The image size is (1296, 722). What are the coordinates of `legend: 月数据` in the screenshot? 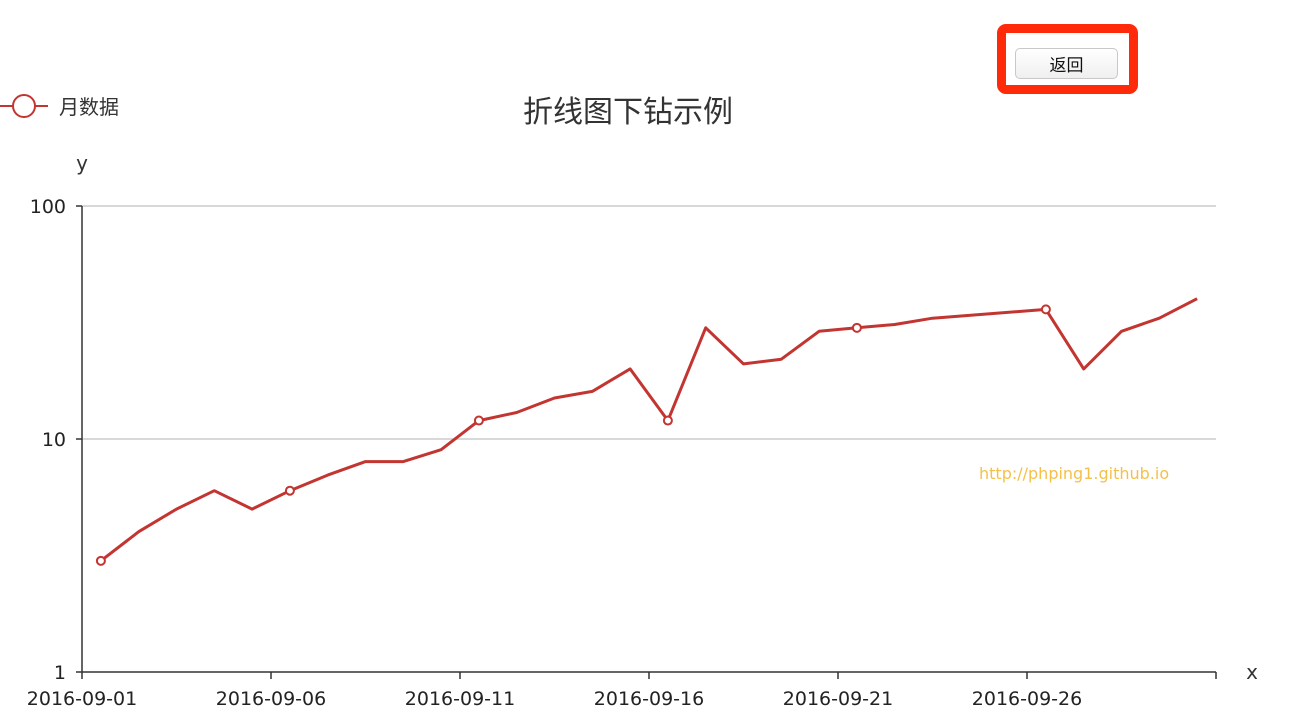 It's located at (59, 106).